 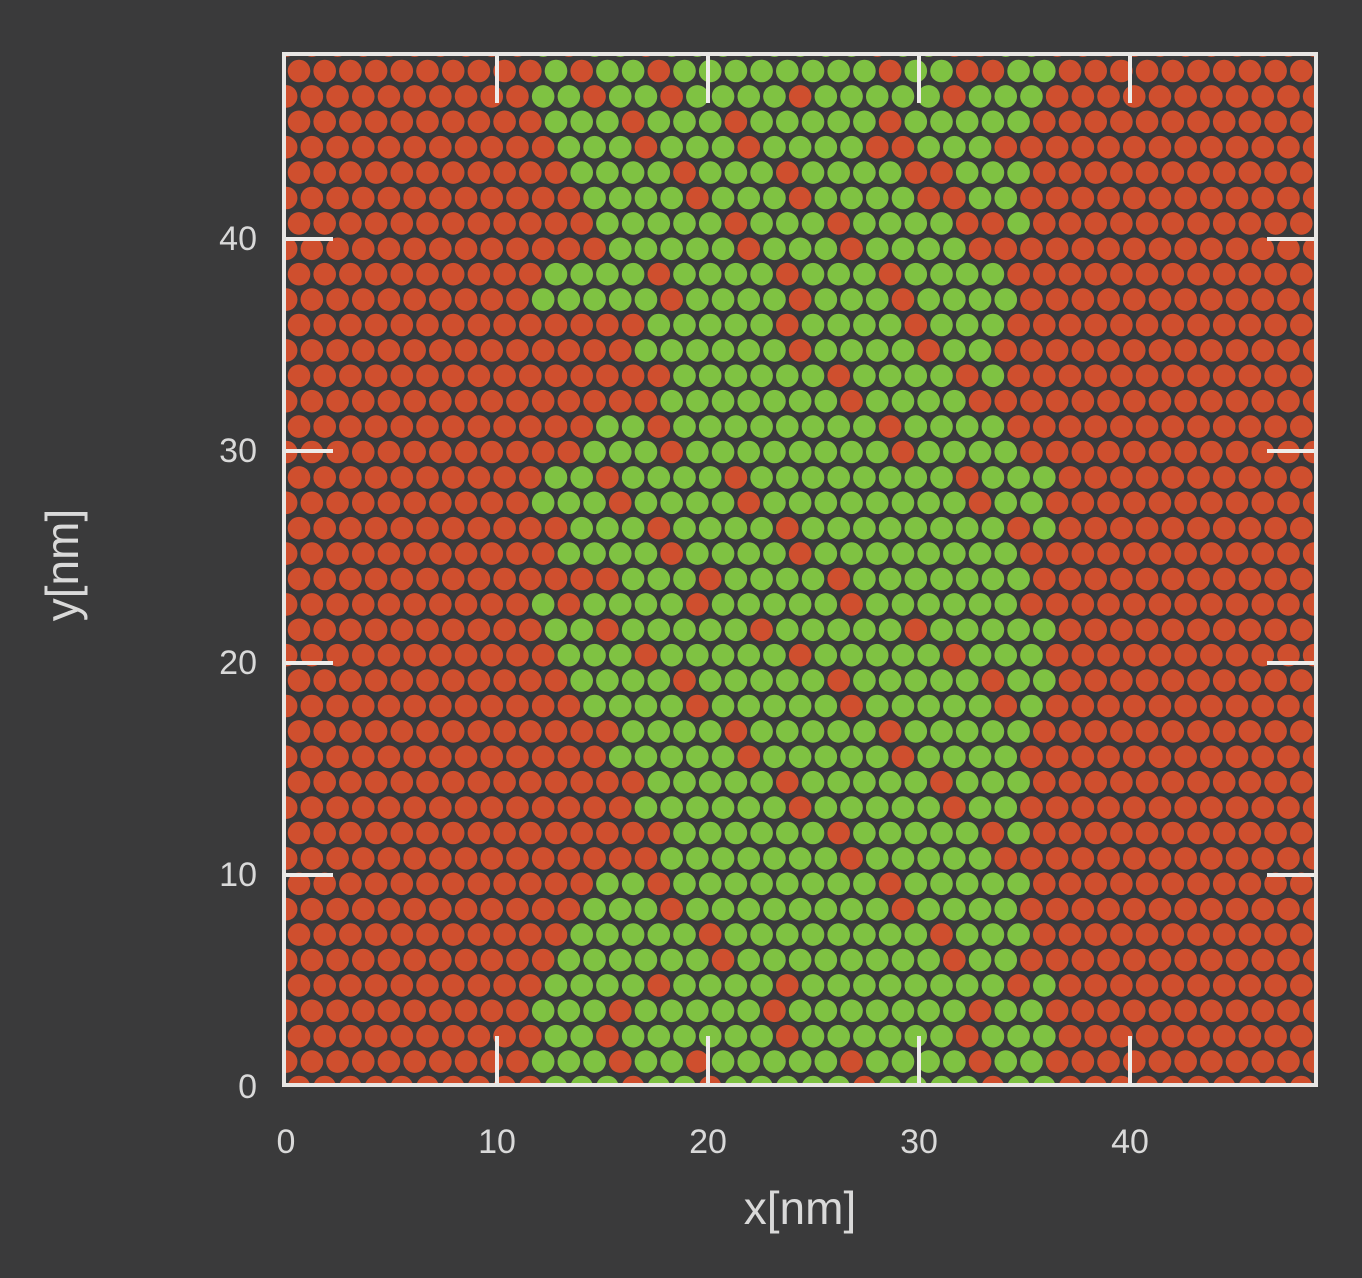 What do you see at coordinates (1290, 451) in the screenshot?
I see `y-tick-mark-right` at bounding box center [1290, 451].